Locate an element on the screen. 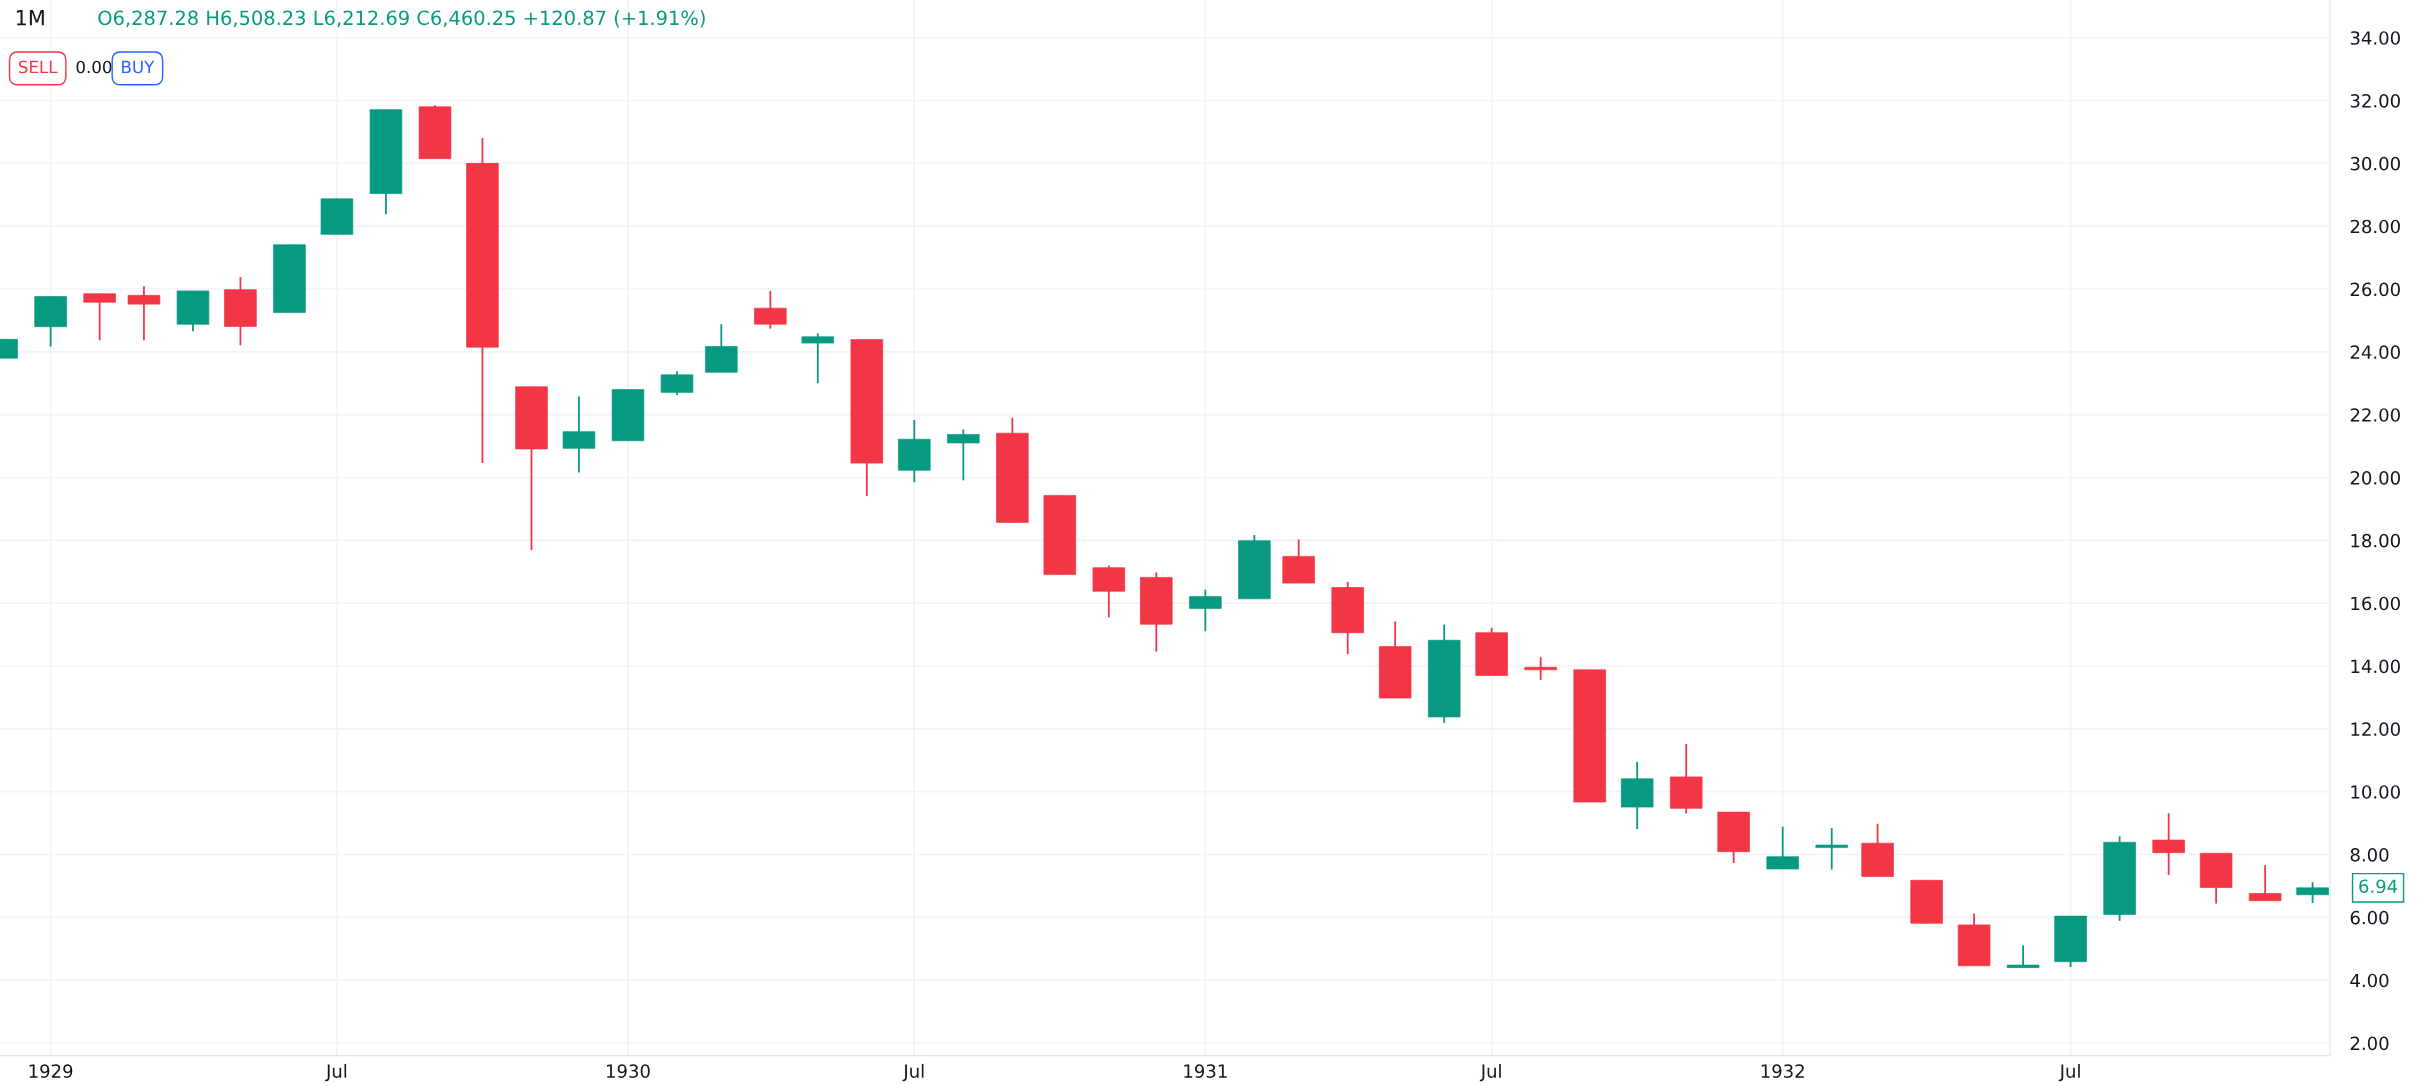 This screenshot has width=2432, height=1086. y-tick-label: 4.00 is located at coordinates (2369, 980).